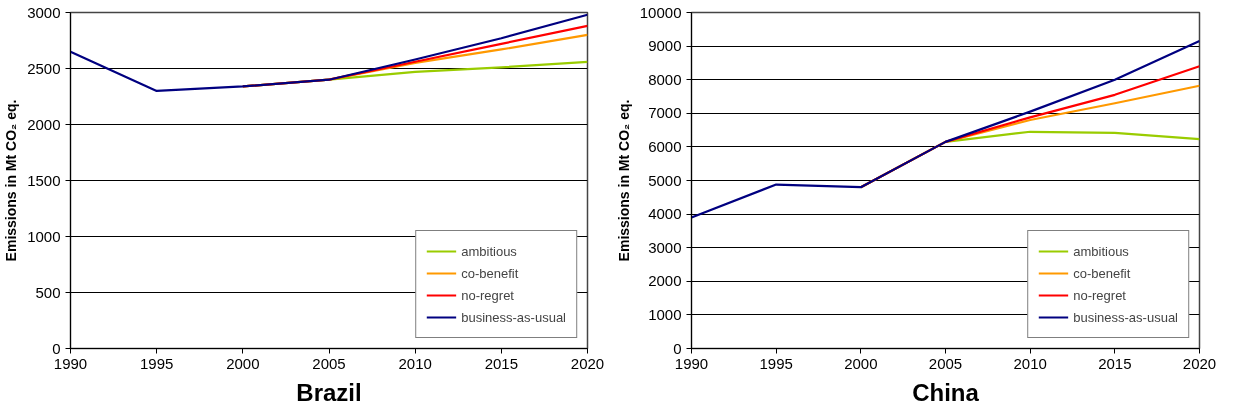  Describe the element at coordinates (329, 52) in the screenshot. I see `line-series` at that location.